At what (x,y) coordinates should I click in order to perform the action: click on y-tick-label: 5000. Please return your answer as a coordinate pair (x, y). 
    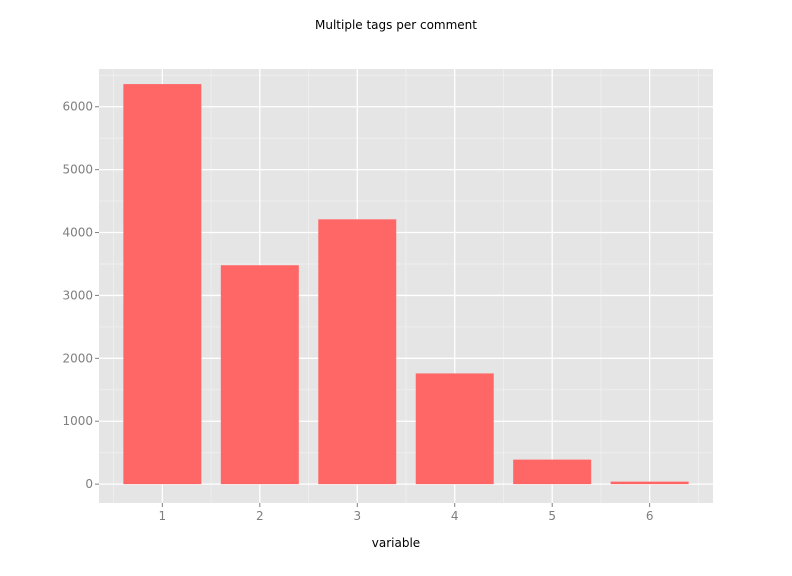
    Looking at the image, I should click on (77, 170).